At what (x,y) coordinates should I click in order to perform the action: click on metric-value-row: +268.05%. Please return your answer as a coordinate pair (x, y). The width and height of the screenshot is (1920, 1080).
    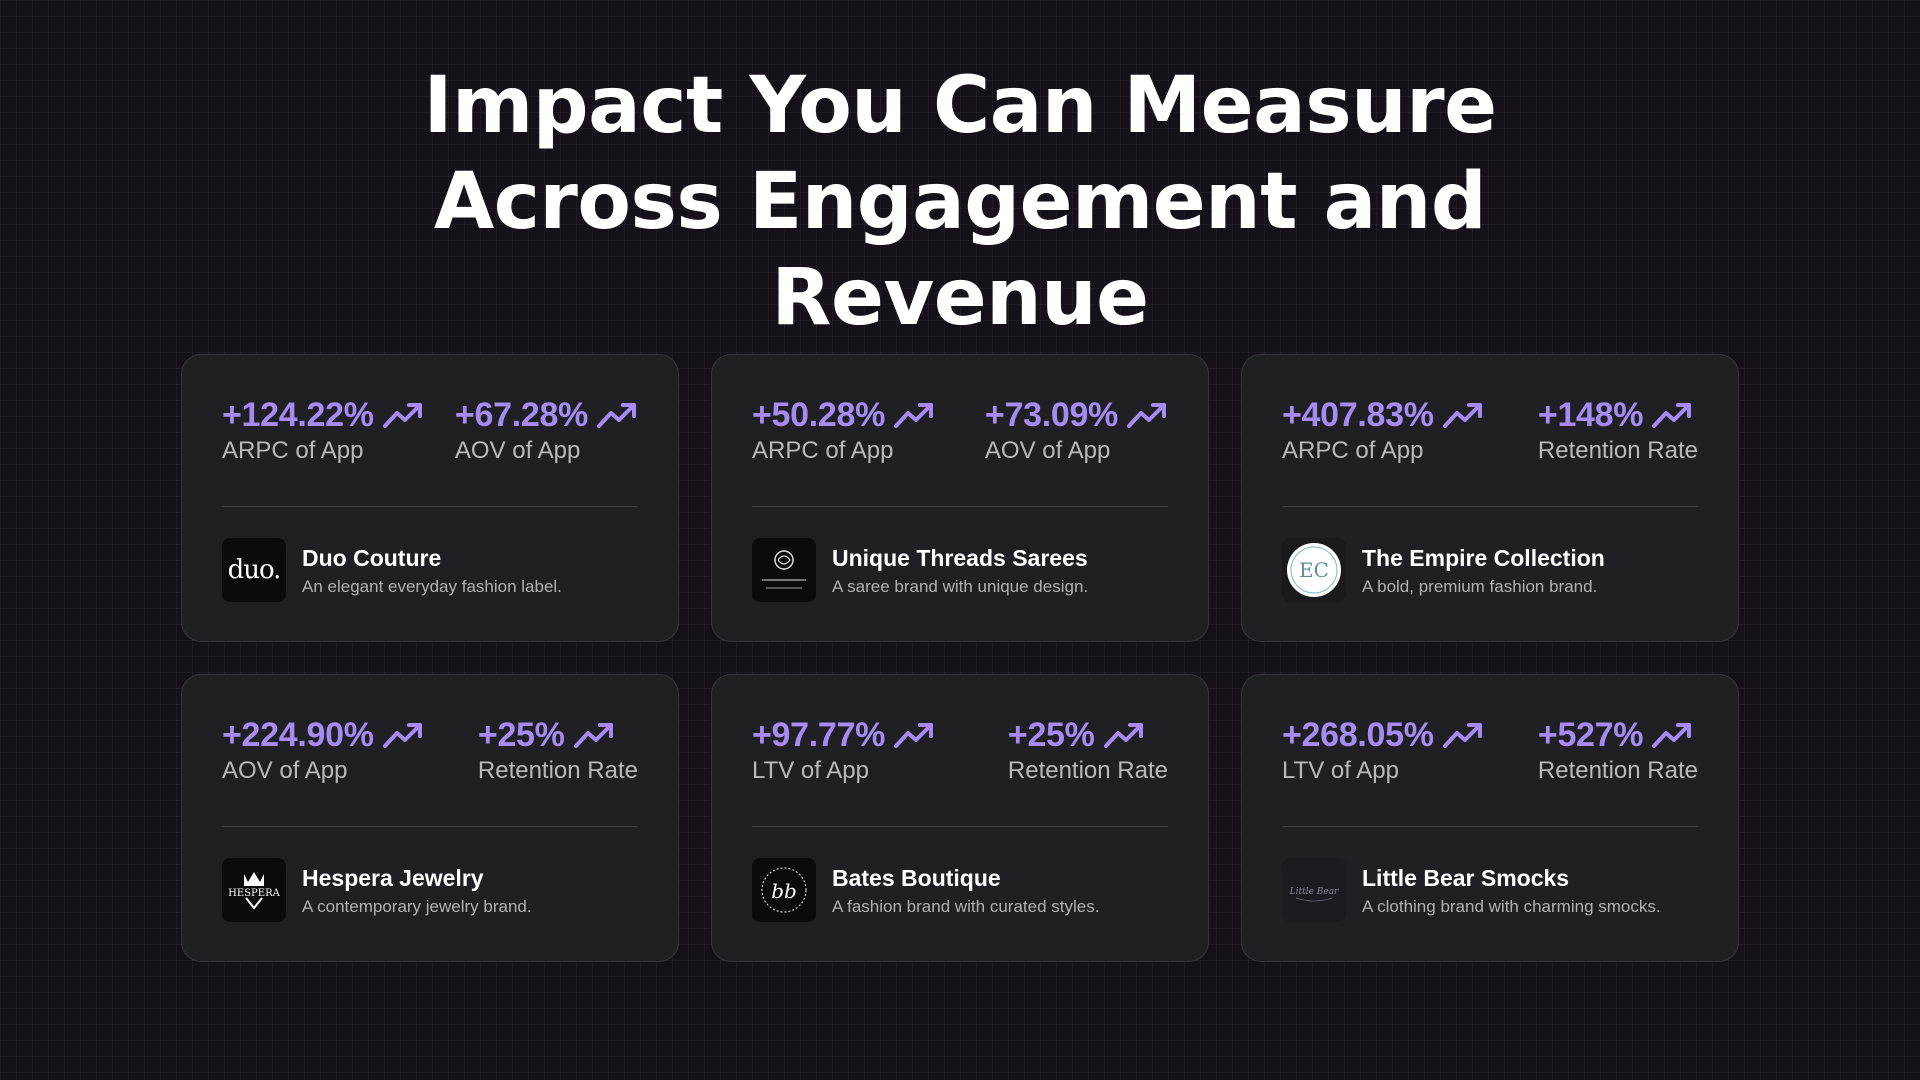
    Looking at the image, I should click on (1383, 735).